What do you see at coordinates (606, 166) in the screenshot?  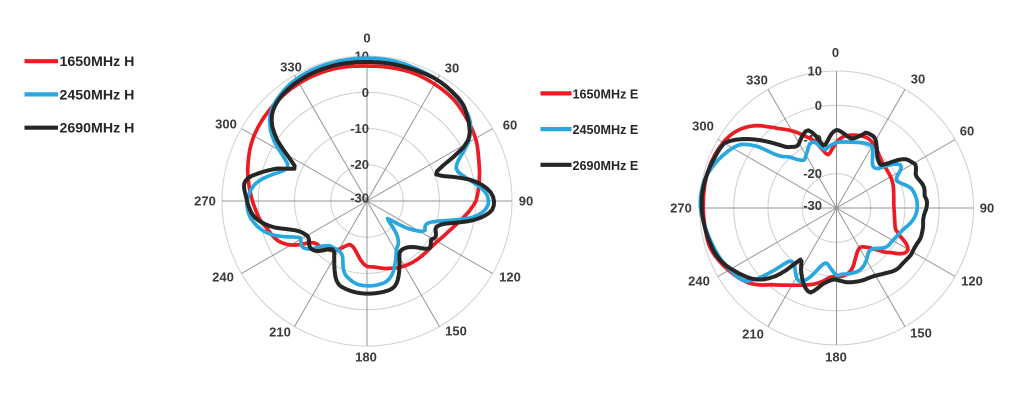 I see `svg-text: 2690MHz E` at bounding box center [606, 166].